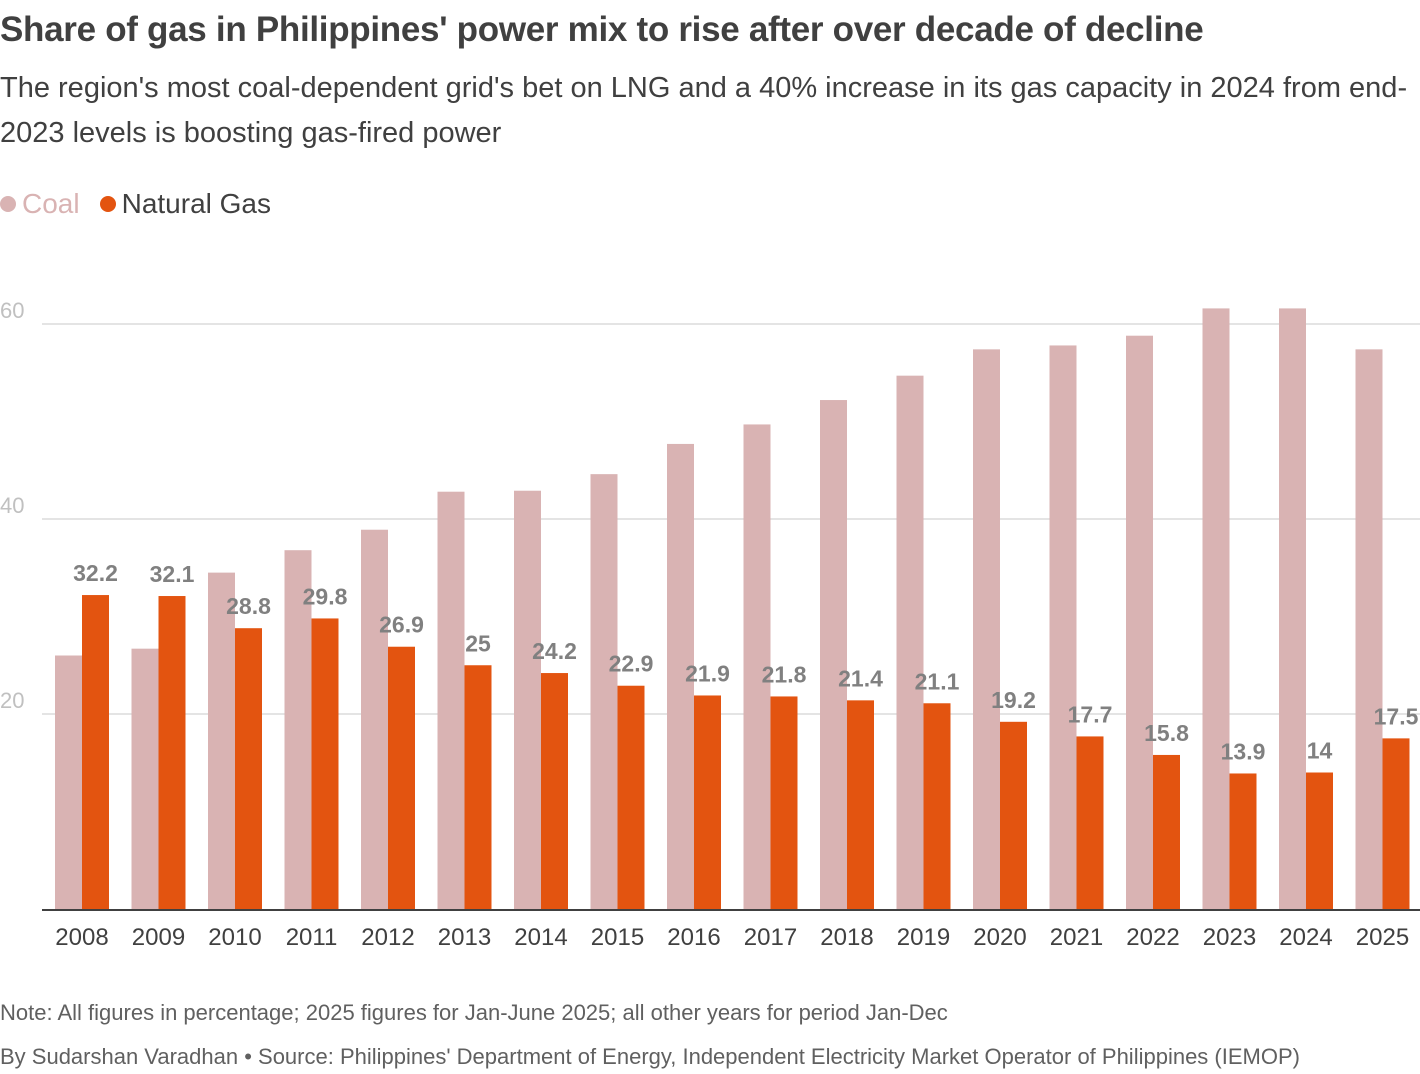  Describe the element at coordinates (680, 676) in the screenshot. I see `bar-coal-2016` at that location.